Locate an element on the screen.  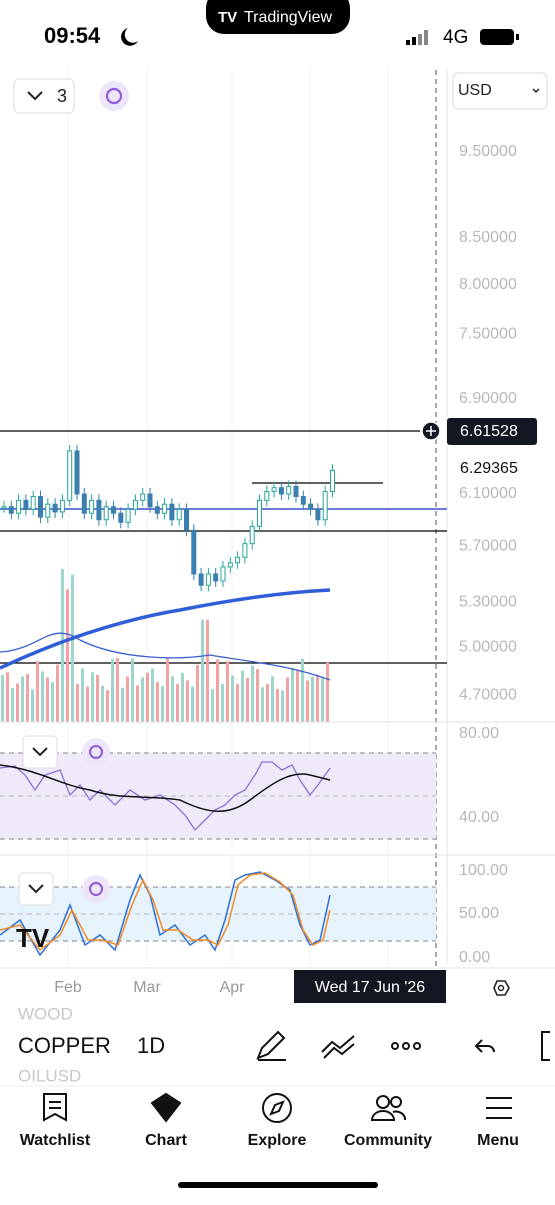
pill-title: TradingView is located at coordinates (288, 17).